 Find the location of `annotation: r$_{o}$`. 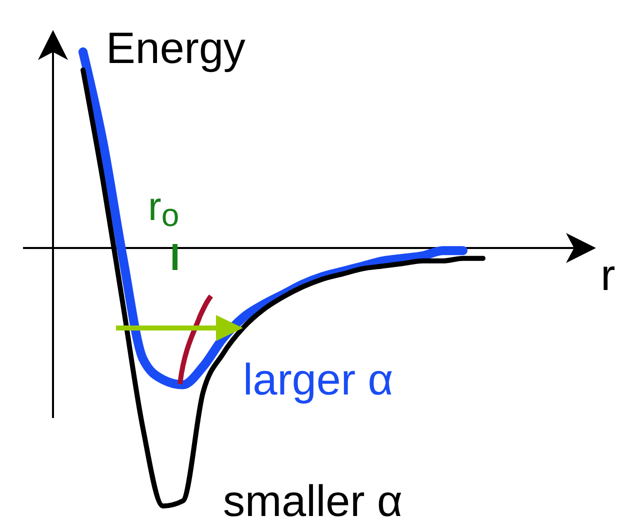

annotation: r$_{o}$ is located at coordinates (164, 209).